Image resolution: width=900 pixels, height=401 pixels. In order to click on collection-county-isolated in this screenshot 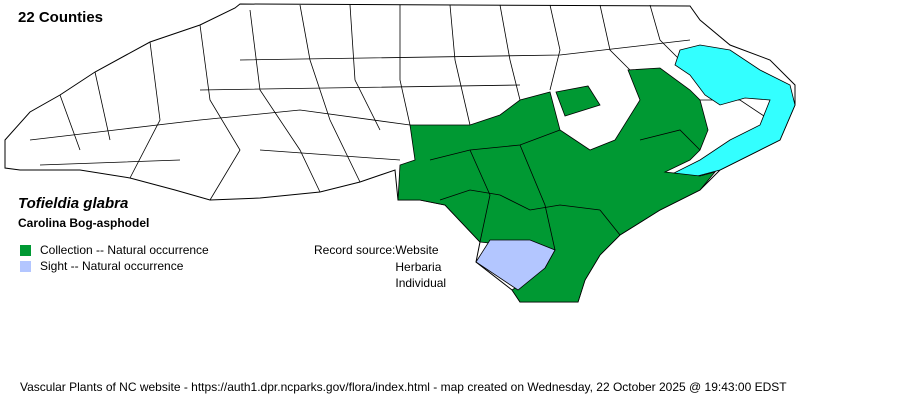, I will do `click(578, 101)`.